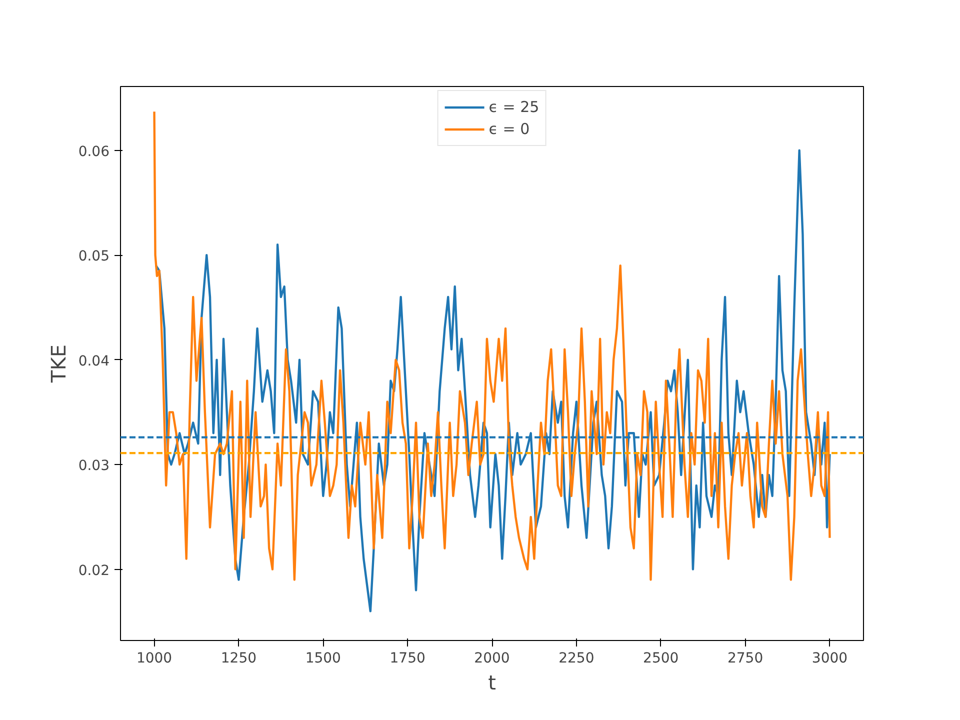  I want to click on x-tick-label: 2500, so click(661, 658).